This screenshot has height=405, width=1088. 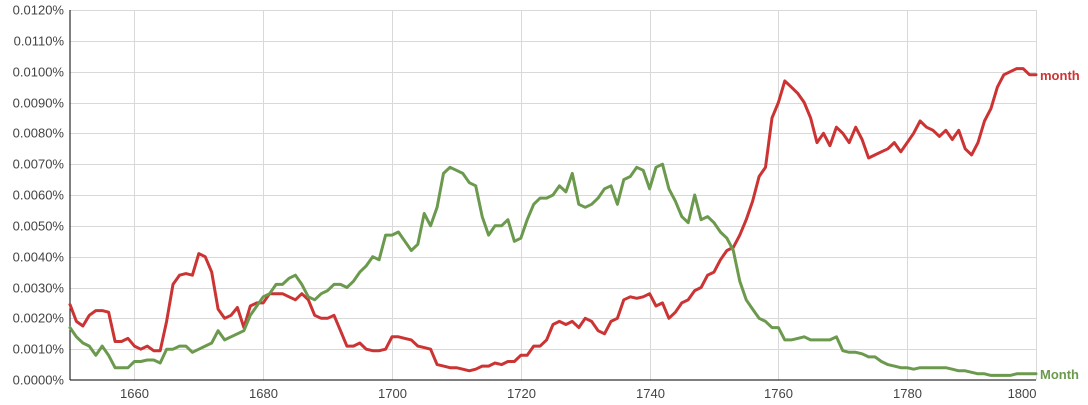 What do you see at coordinates (39, 349) in the screenshot?
I see `y-tick-label: 0.0010%` at bounding box center [39, 349].